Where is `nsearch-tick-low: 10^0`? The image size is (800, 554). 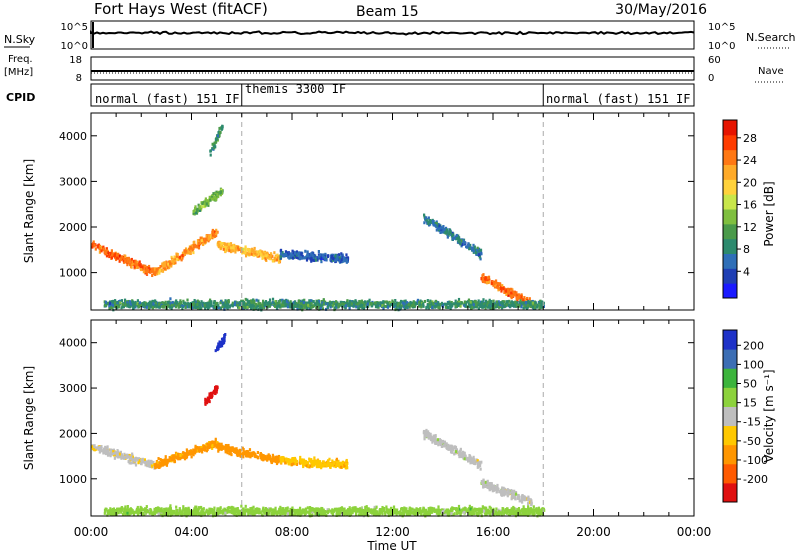
nsearch-tick-low: 10^0 is located at coordinates (721, 46).